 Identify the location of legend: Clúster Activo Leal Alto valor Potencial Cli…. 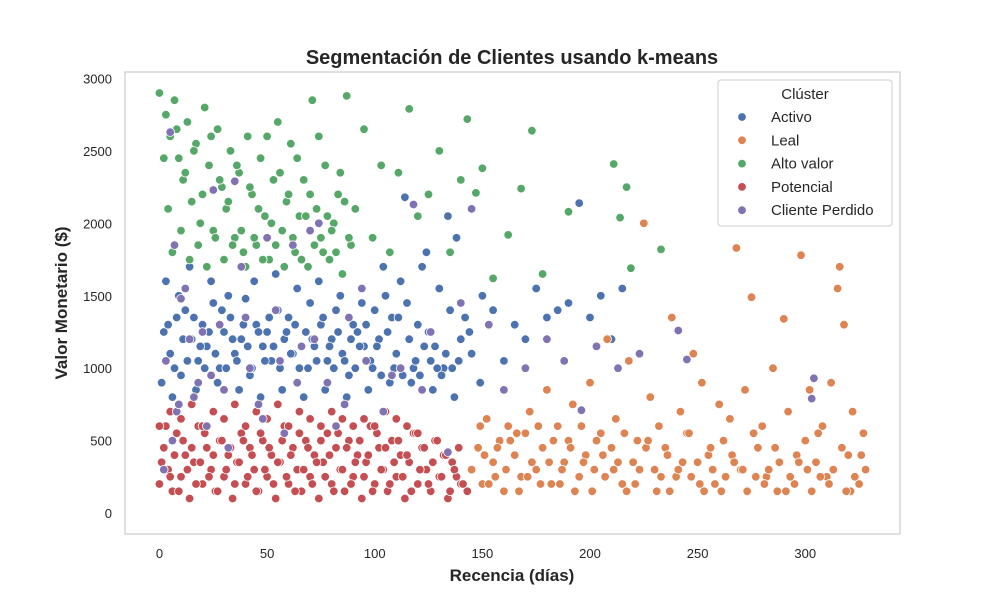
(805, 153).